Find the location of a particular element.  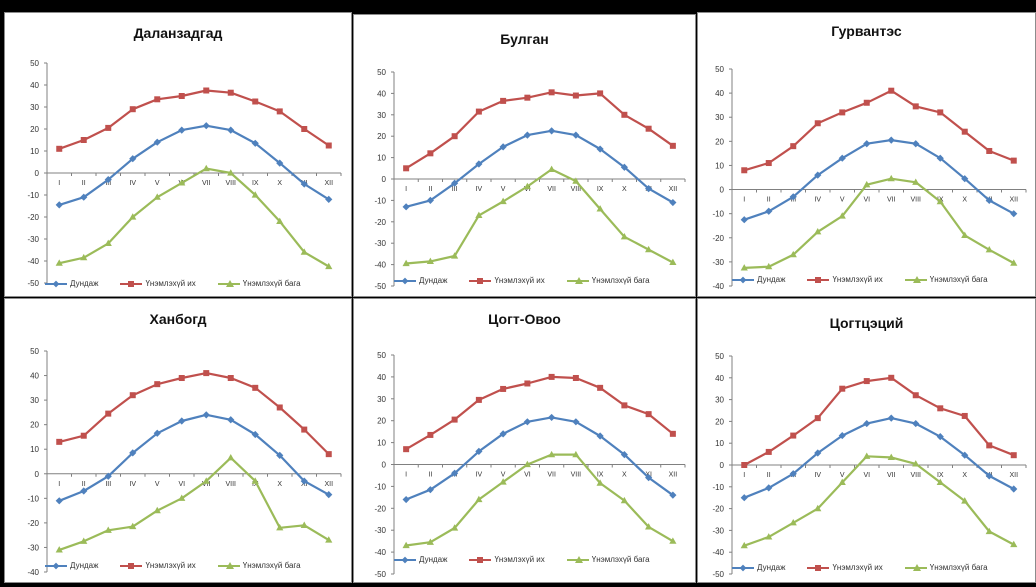

triangle-marker-icon is located at coordinates (577, 280).